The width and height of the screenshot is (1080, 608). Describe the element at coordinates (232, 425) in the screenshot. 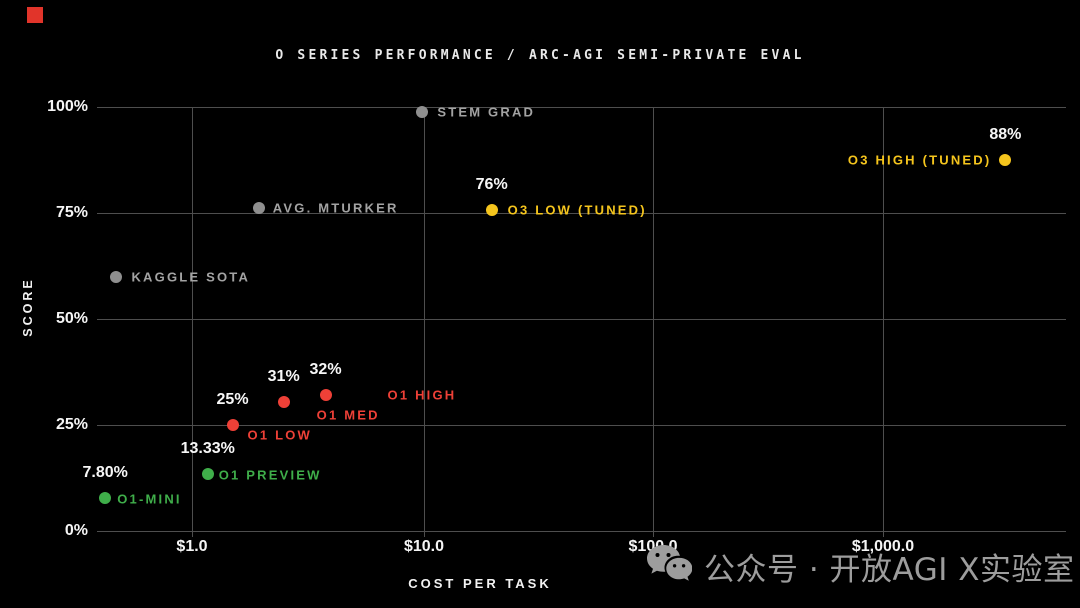

I see `point-dot-o1-low` at that location.